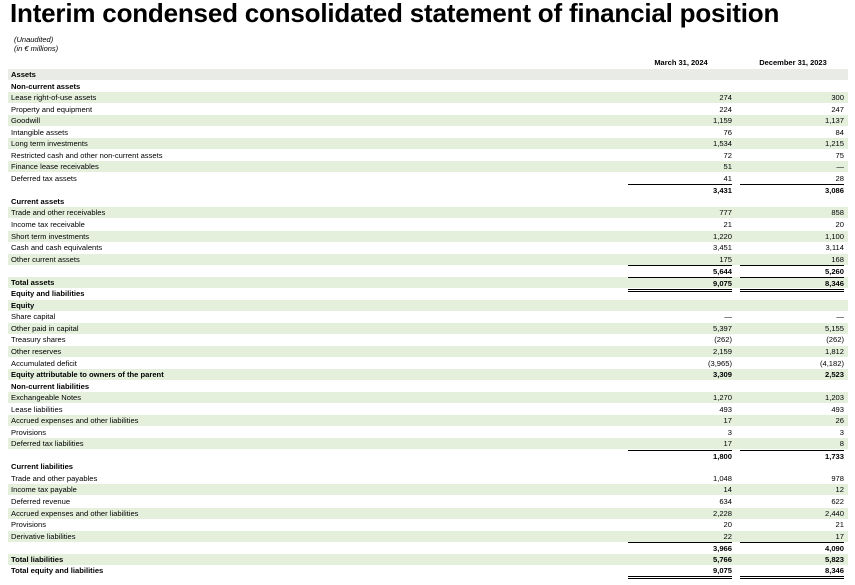 The width and height of the screenshot is (855, 585). I want to click on cell-value: 2,440, so click(834, 513).